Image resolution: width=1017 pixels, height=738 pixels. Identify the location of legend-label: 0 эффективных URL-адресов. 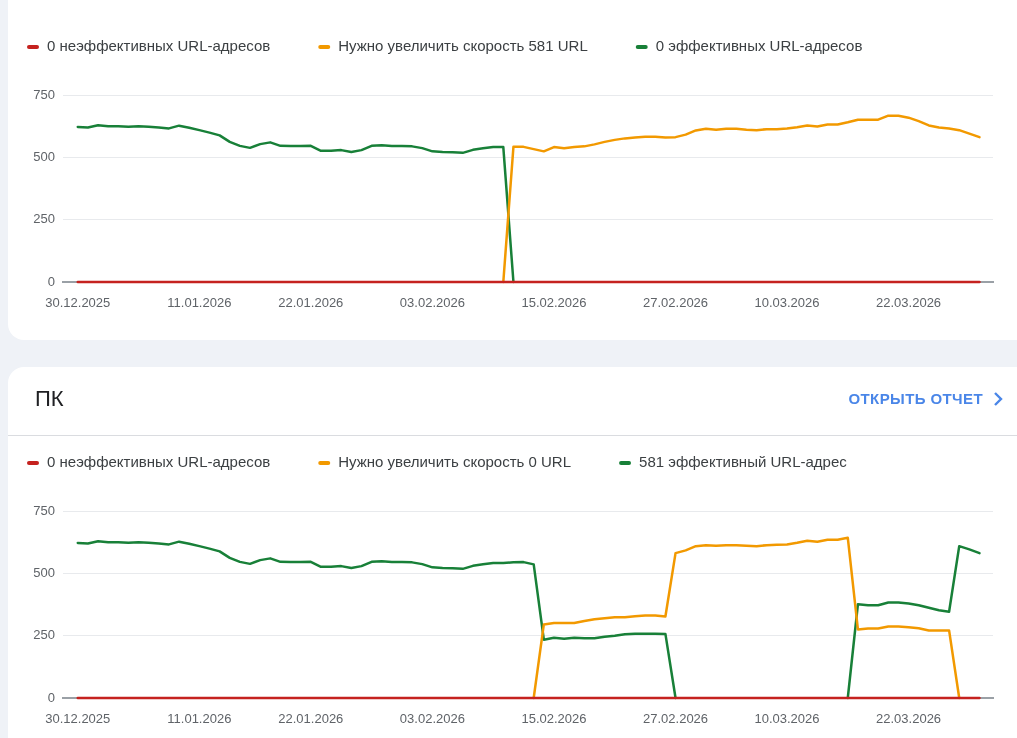
(759, 46).